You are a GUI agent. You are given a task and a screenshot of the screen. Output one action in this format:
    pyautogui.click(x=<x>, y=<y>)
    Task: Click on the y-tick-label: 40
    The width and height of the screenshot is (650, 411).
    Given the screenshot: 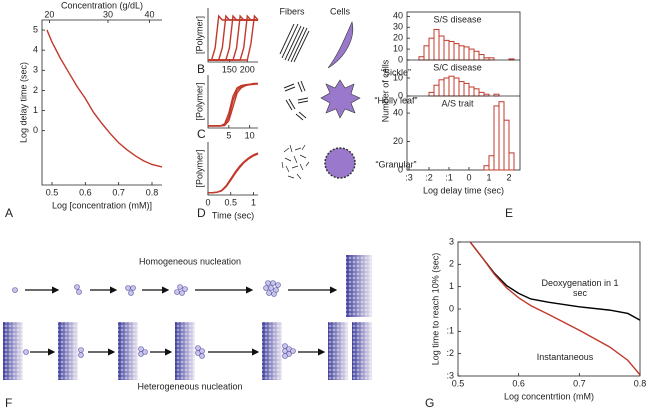 What is the action you would take?
    pyautogui.click(x=398, y=112)
    